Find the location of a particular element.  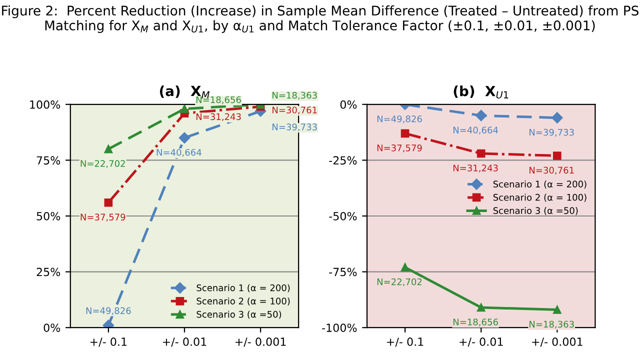

y-tick-label: 75% is located at coordinates (48, 160).